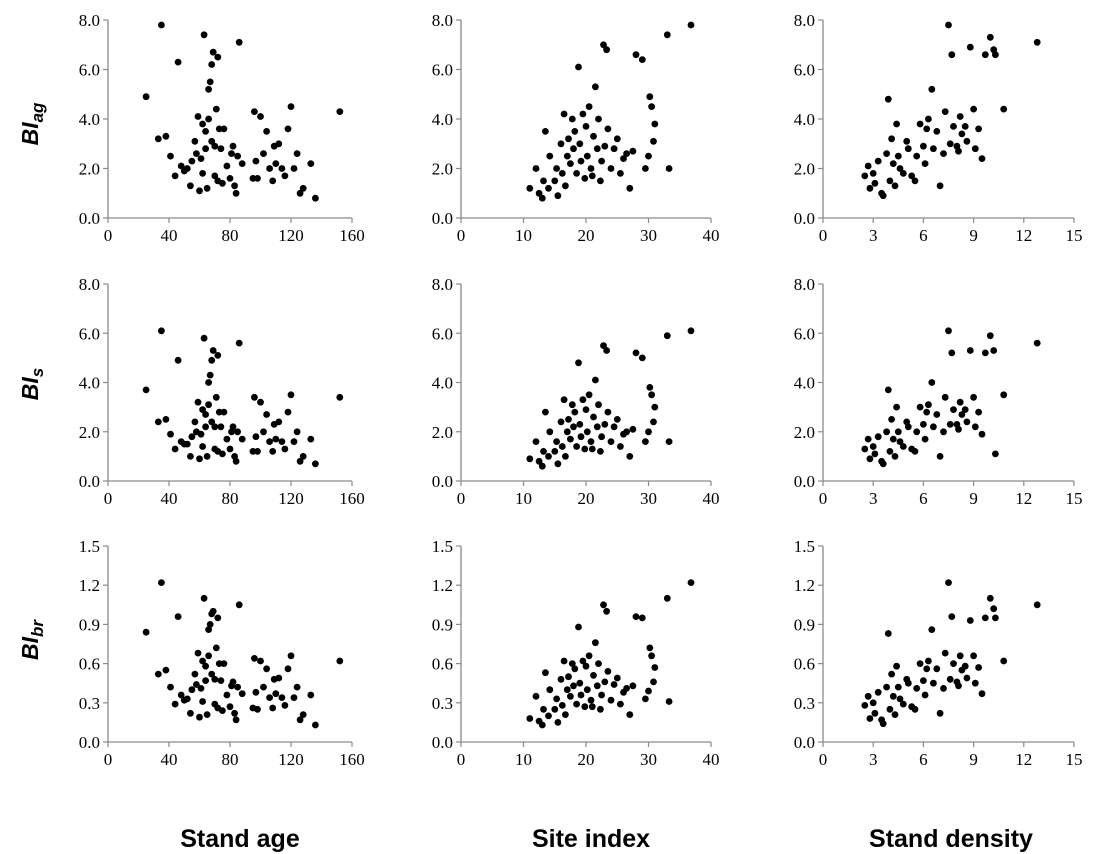  What do you see at coordinates (1074, 498) in the screenshot?
I see `x-tick-label: 15` at bounding box center [1074, 498].